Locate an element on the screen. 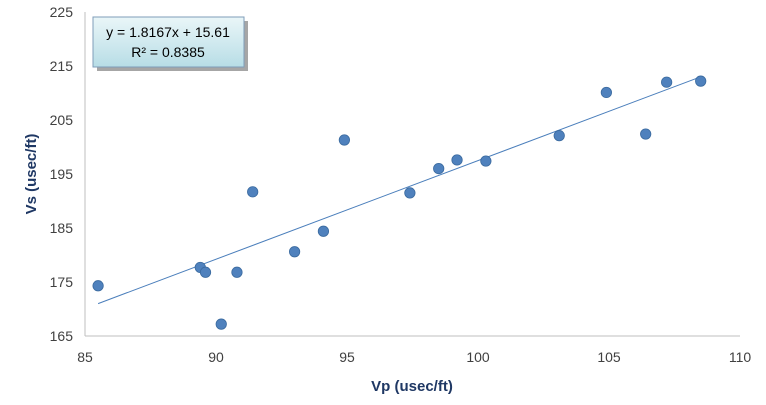 Image resolution: width=766 pixels, height=405 pixels. x-tick-label-4: 105 is located at coordinates (609, 357).